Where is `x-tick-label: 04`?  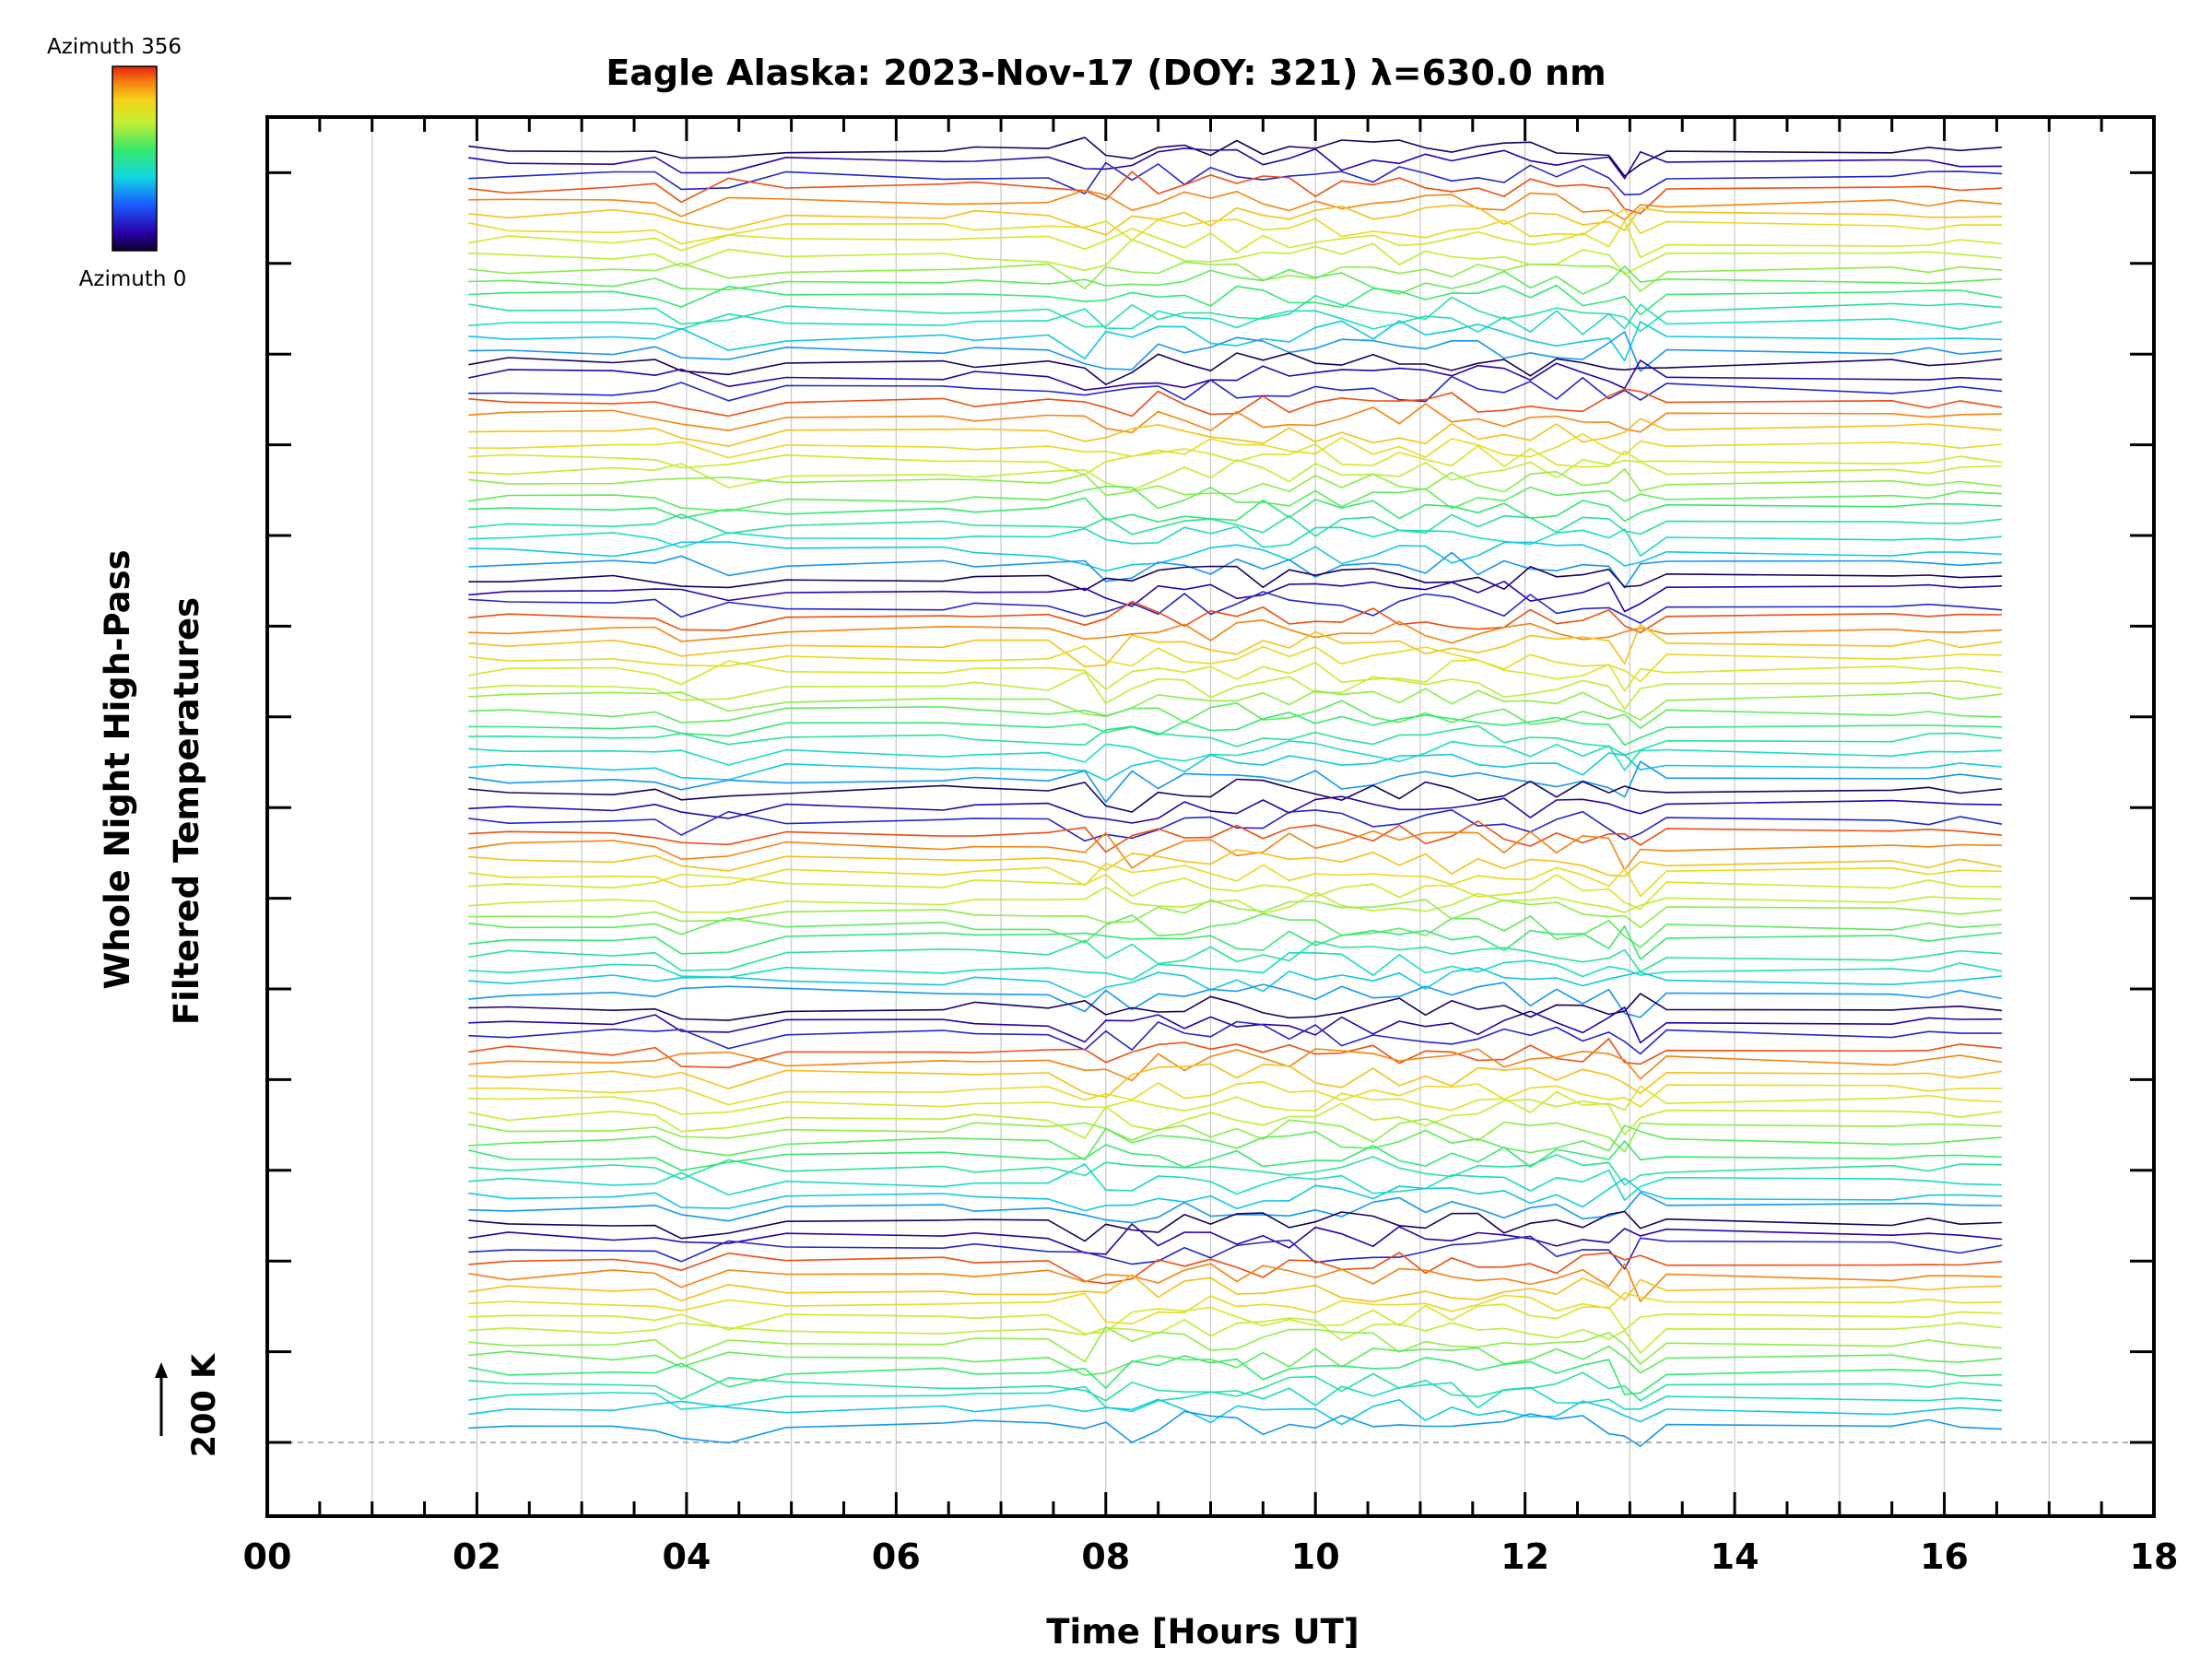 x-tick-label: 04 is located at coordinates (686, 1556).